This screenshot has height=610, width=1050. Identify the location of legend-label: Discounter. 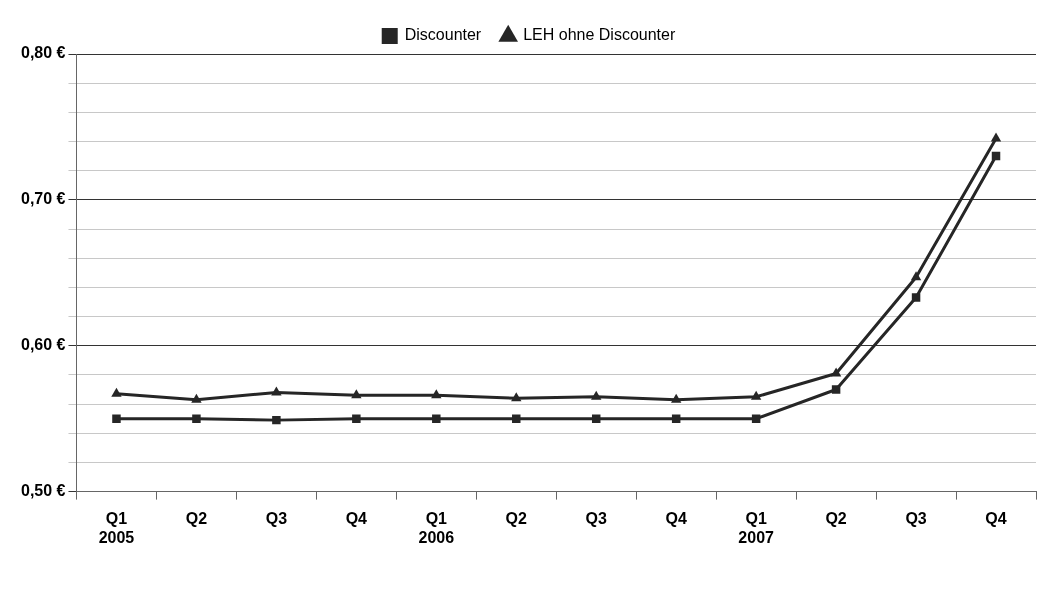
(443, 35).